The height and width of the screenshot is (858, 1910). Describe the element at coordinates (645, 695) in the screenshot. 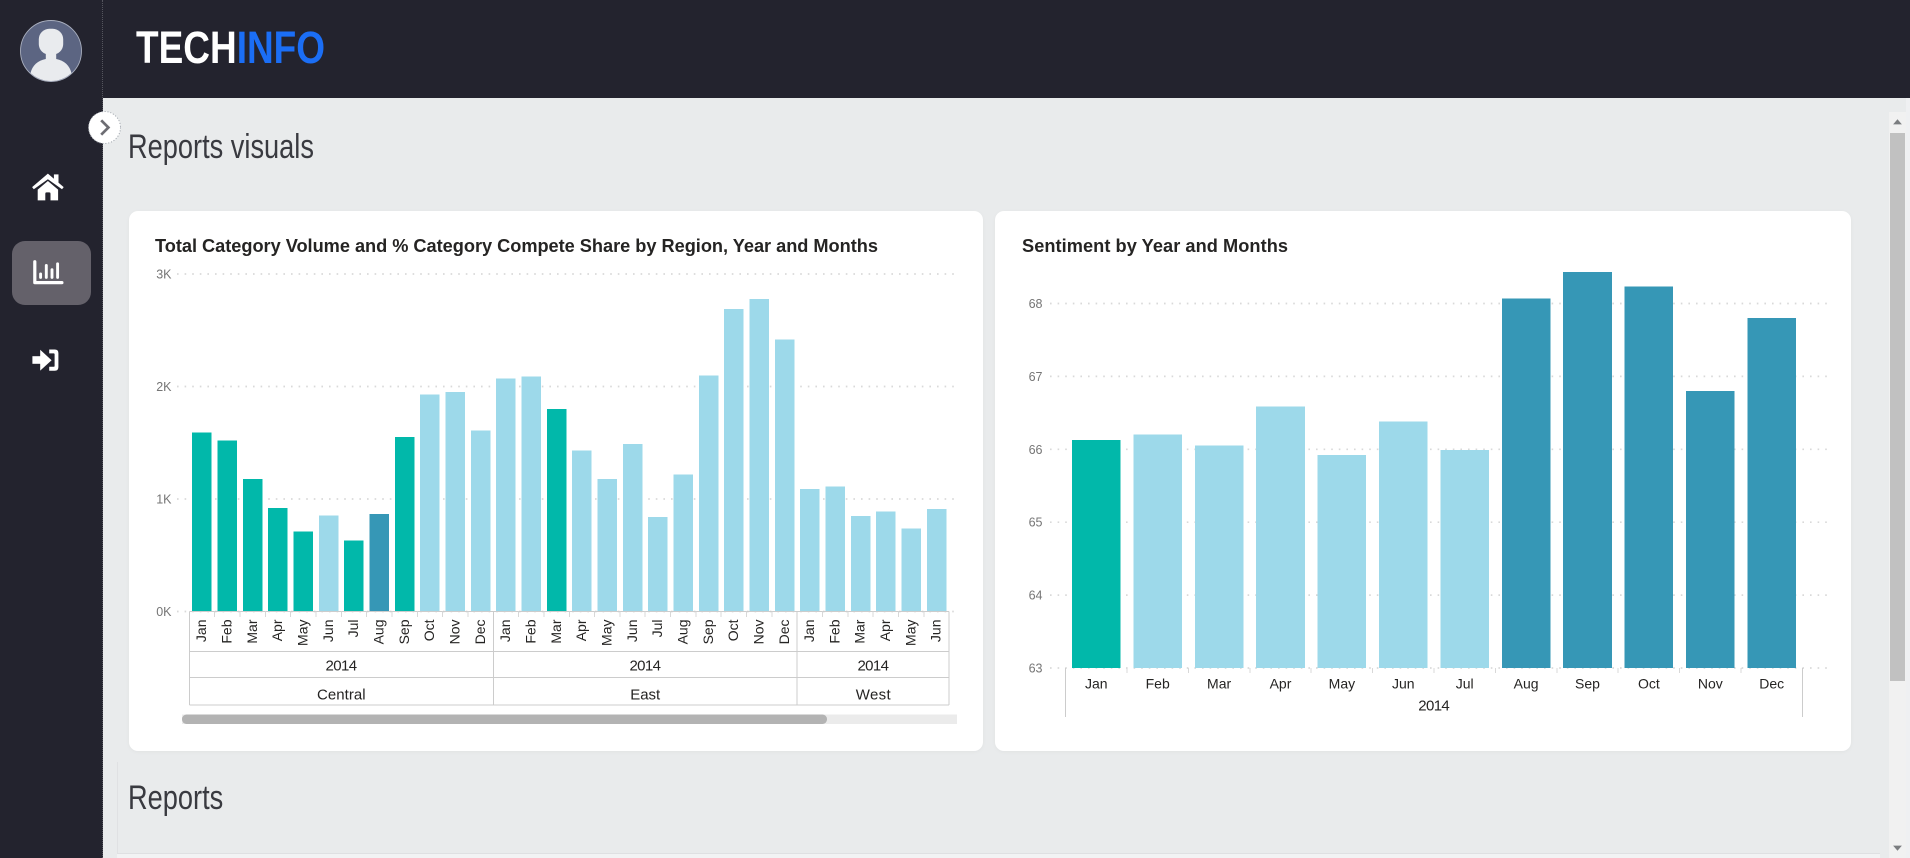

I see `svg-text: East` at that location.